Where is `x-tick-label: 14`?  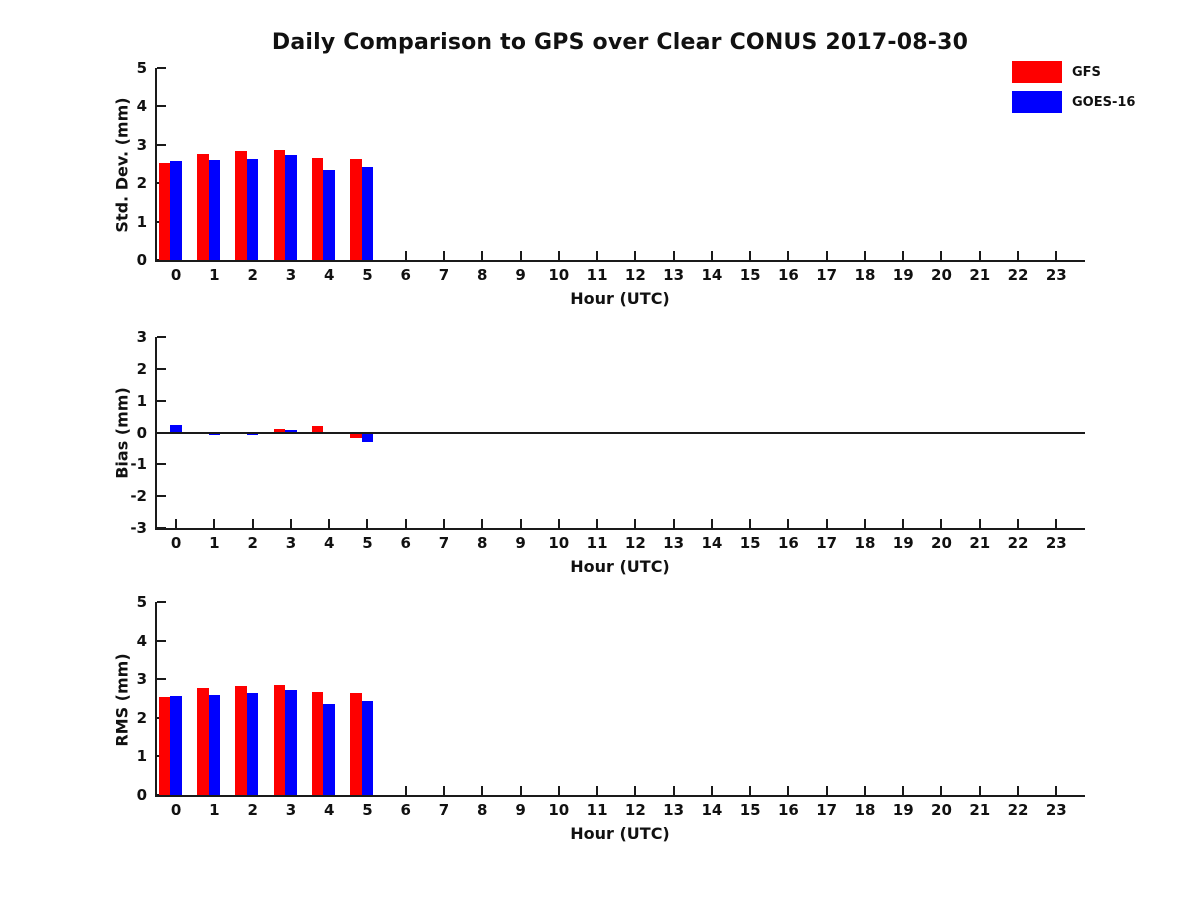
x-tick-label: 14 is located at coordinates (712, 543).